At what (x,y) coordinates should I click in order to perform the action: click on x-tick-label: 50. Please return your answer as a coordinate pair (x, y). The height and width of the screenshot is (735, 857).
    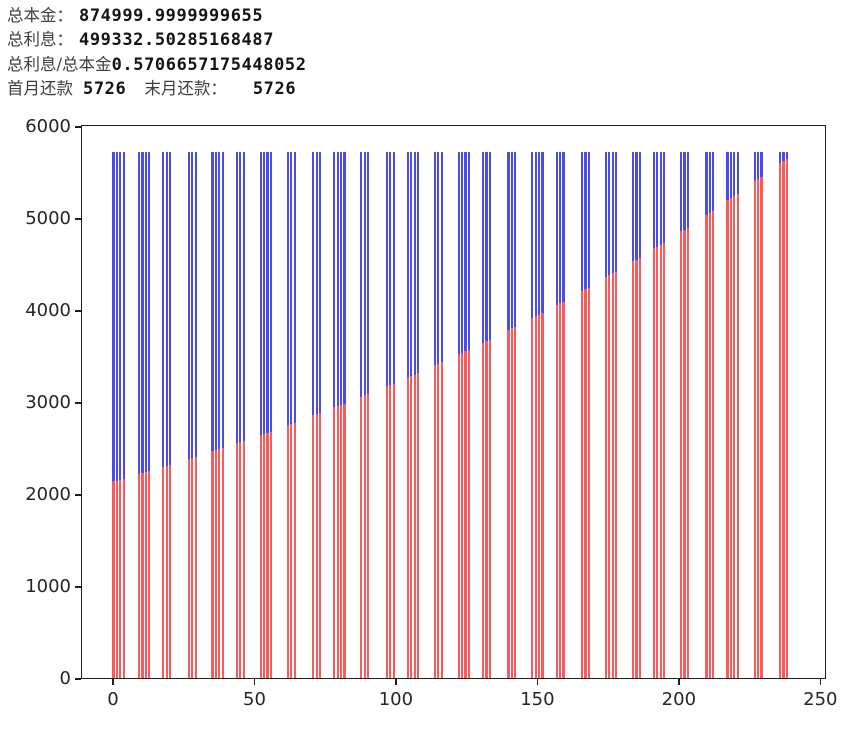
    Looking at the image, I should click on (254, 699).